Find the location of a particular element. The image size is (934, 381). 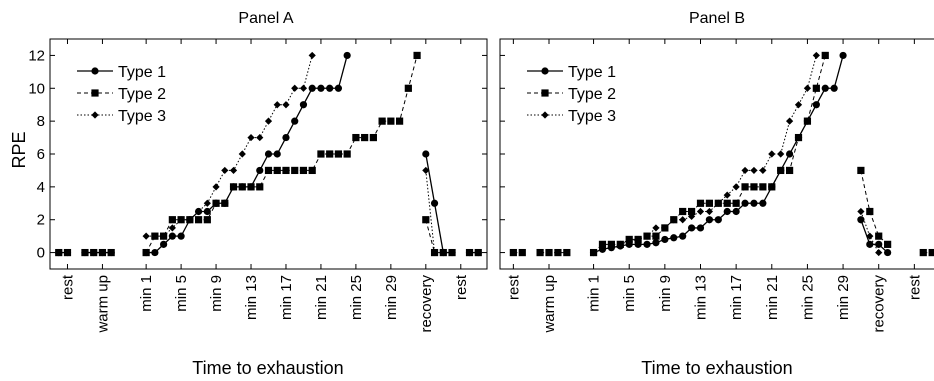

panel-a-x-axis-title: Time to exhaustion is located at coordinates (267, 368).